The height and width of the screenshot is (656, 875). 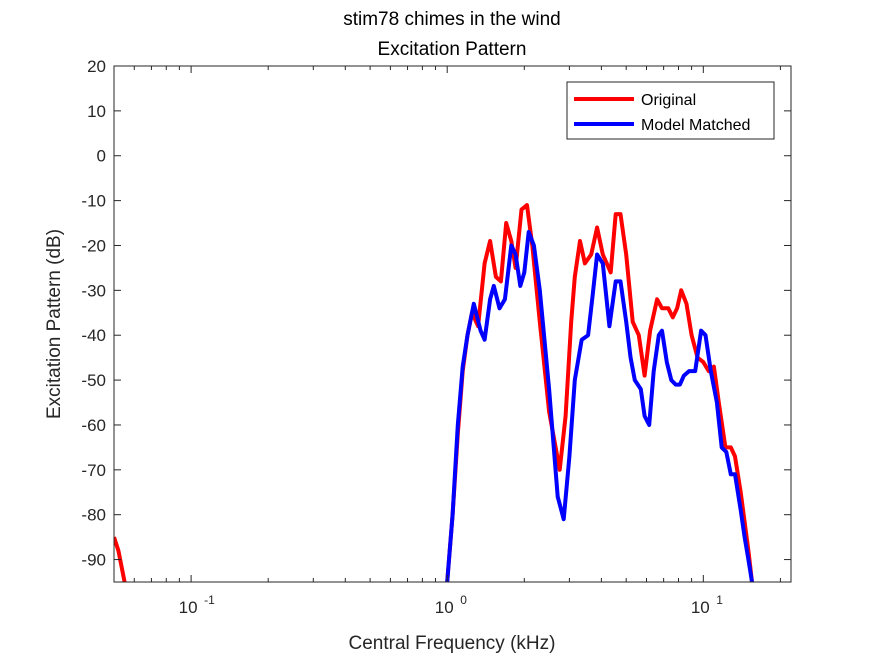 I want to click on y-tick-label: -80, so click(x=93, y=515).